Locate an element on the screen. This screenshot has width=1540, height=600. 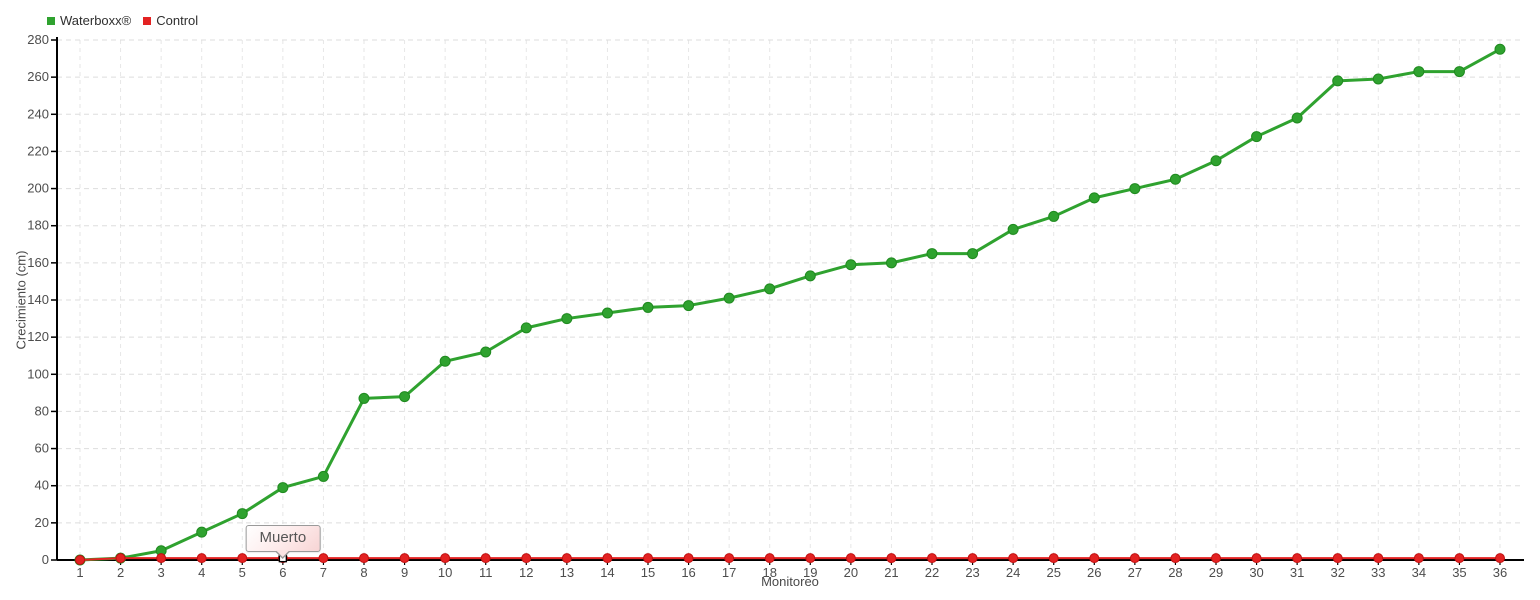
x-tick-label: 18 is located at coordinates (769, 572).